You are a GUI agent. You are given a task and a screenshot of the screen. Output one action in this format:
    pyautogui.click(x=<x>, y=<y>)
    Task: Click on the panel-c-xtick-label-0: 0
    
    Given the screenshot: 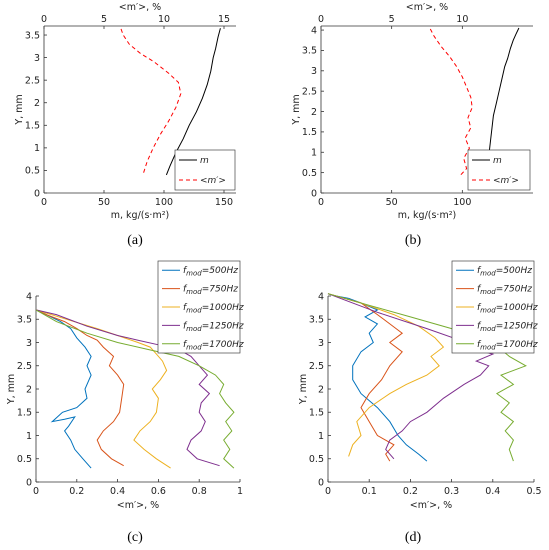 What is the action you would take?
    pyautogui.click(x=36, y=491)
    